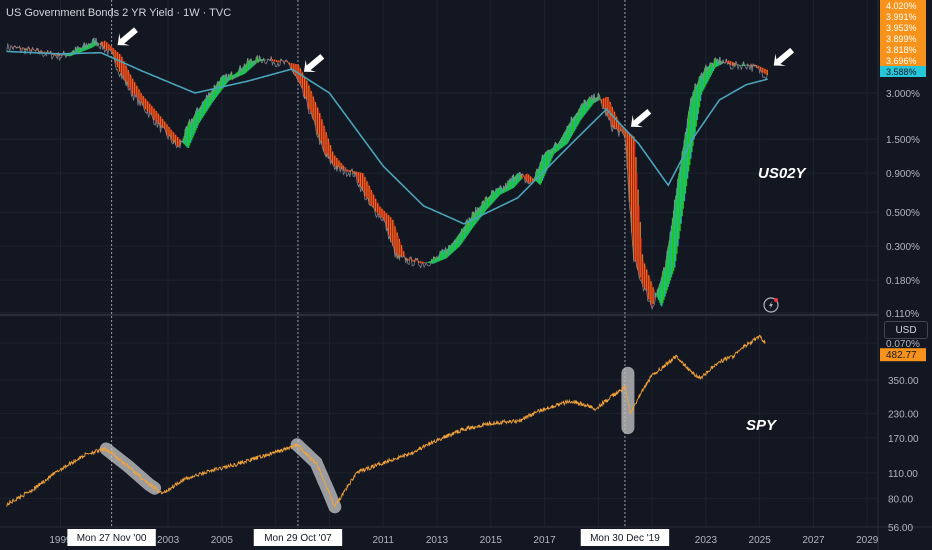 This screenshot has width=932, height=550. What do you see at coordinates (903, 94) in the screenshot?
I see `us02y-axis-tick: 3.000%` at bounding box center [903, 94].